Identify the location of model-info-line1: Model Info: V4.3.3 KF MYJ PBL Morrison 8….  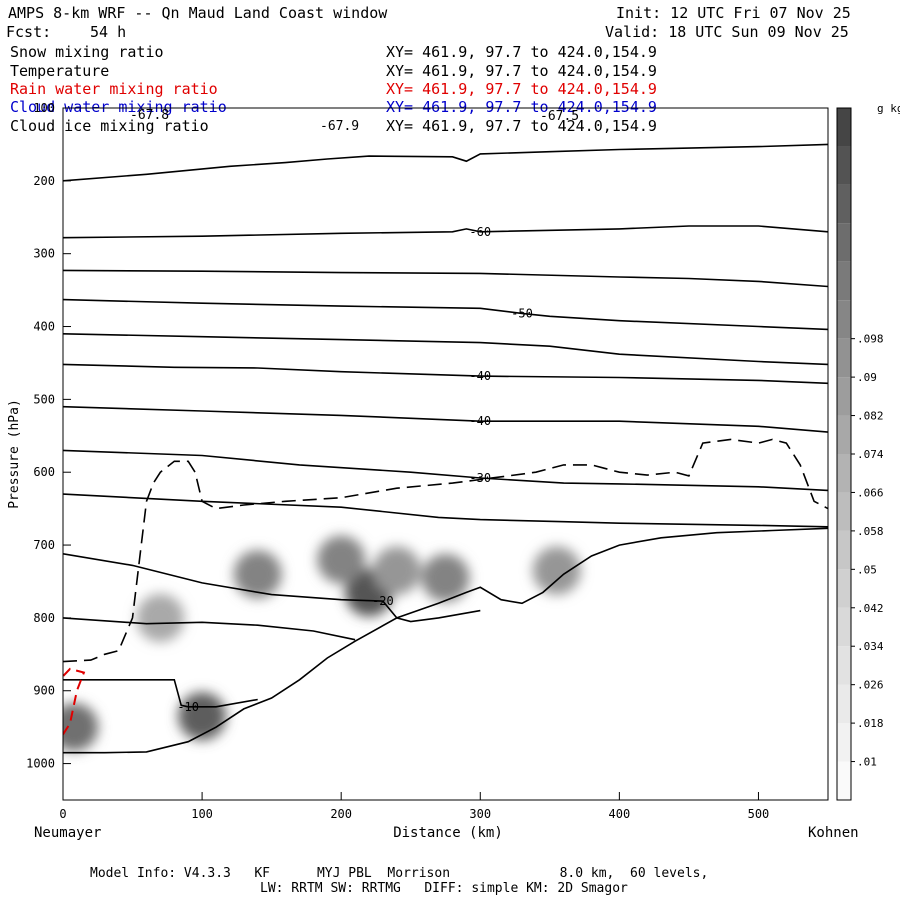
(399, 873).